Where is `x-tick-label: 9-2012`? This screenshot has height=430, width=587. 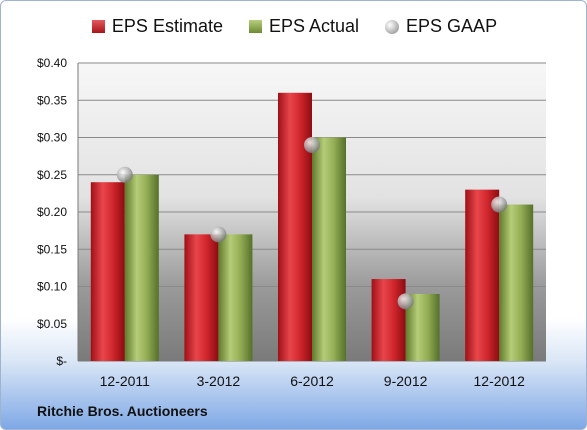 x-tick-label: 9-2012 is located at coordinates (406, 381).